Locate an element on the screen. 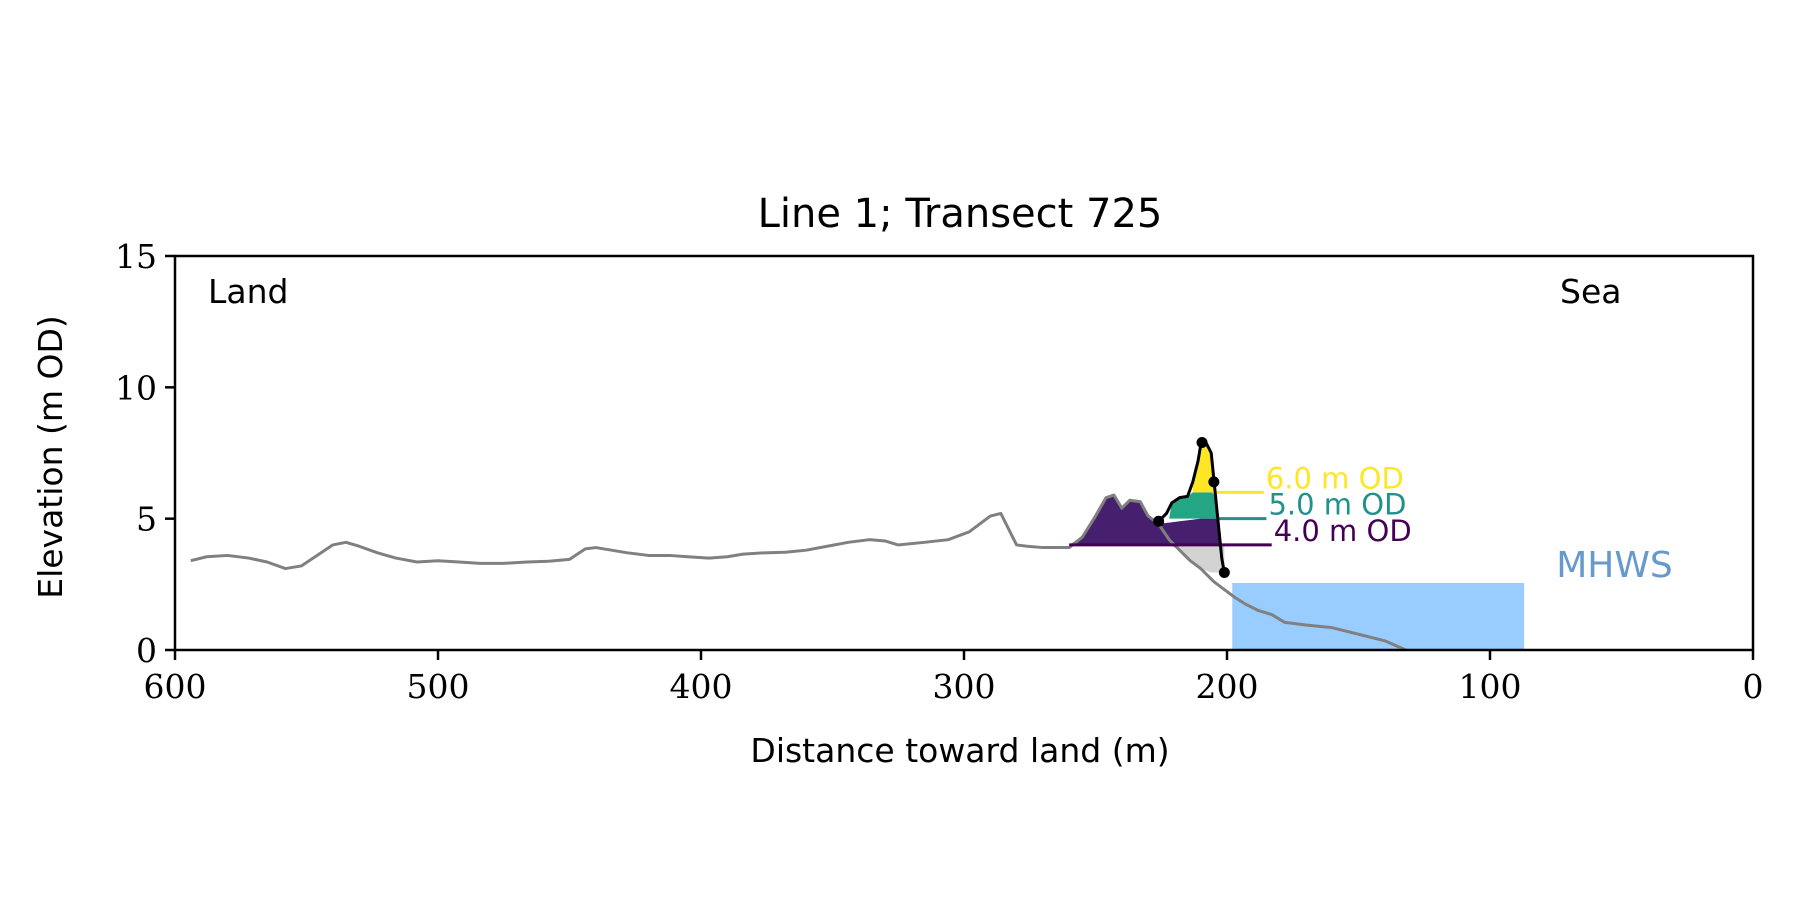 The image size is (1800, 900). chart-title: Line 1; Transect 725 is located at coordinates (960, 214).